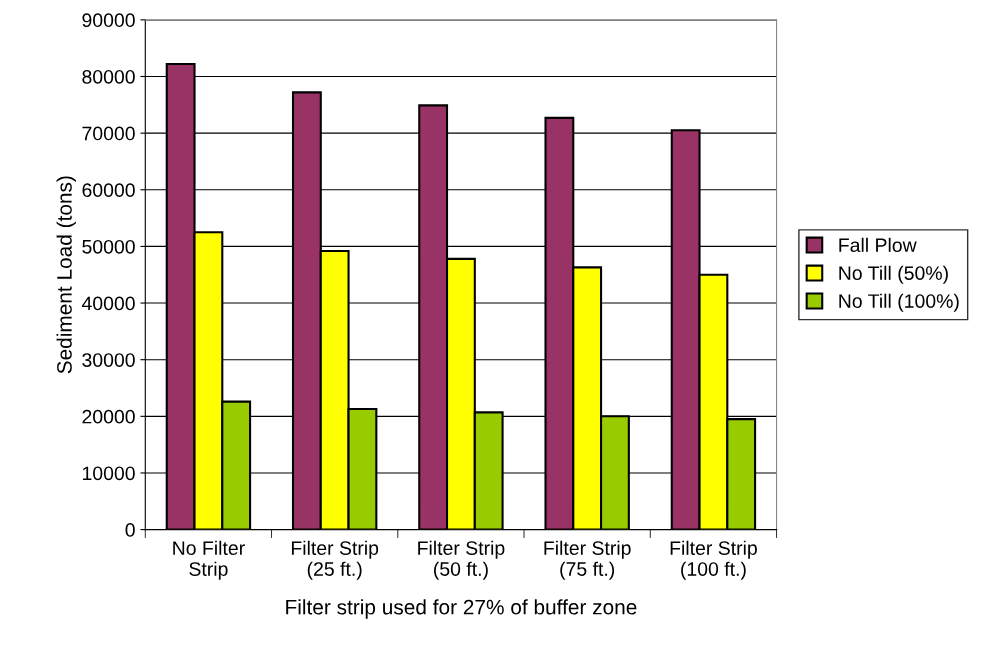  What do you see at coordinates (108, 416) in the screenshot?
I see `y-tick-label: 20000` at bounding box center [108, 416].